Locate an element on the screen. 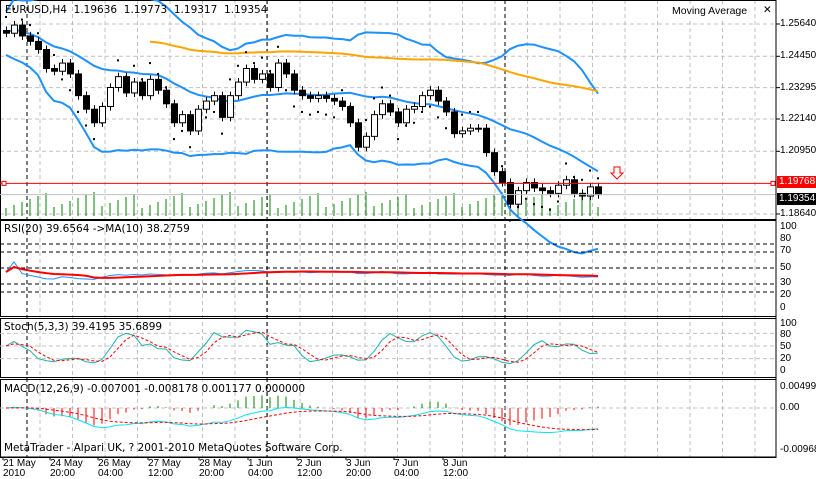 This screenshot has width=816, height=479. price-axis-label: 1.20950 is located at coordinates (798, 151).